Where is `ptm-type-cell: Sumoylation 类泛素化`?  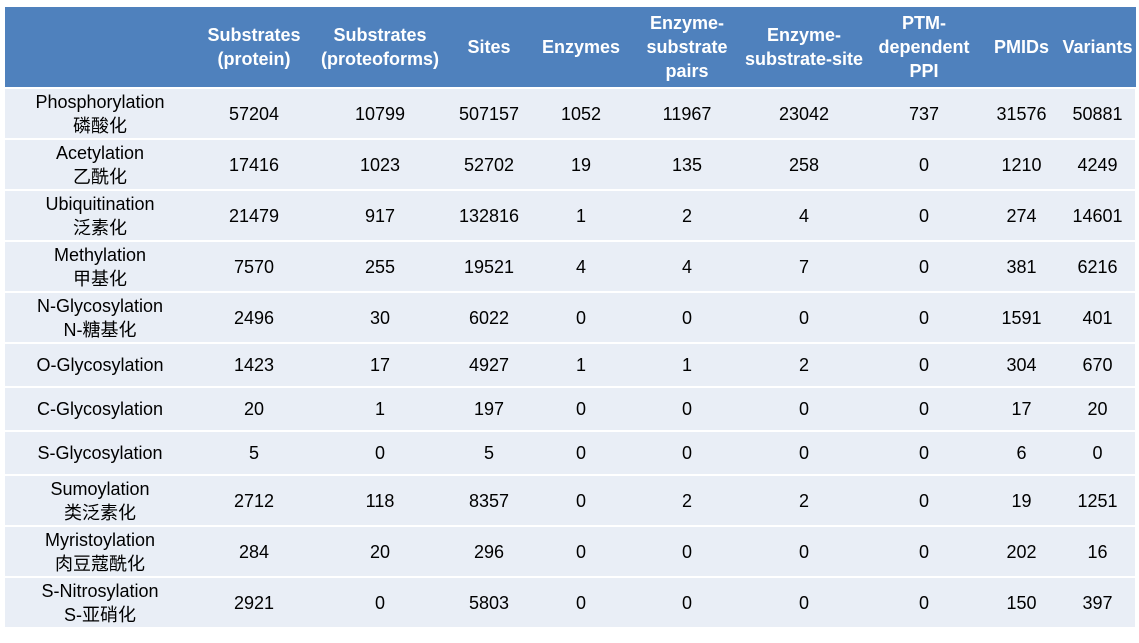 ptm-type-cell: Sumoylation 类泛素化 is located at coordinates (100, 500).